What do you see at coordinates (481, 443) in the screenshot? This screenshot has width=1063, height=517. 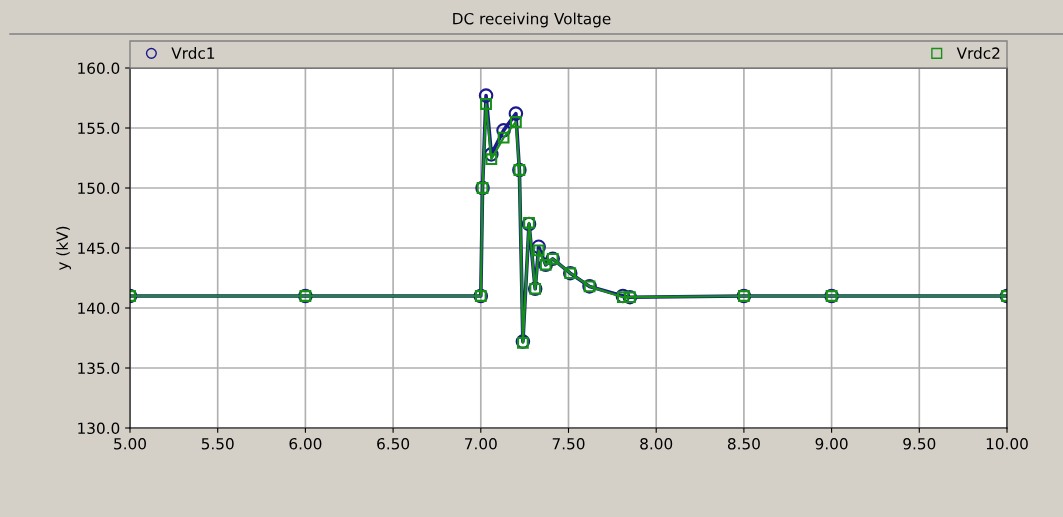 I see `x-tick-label: 7.00` at bounding box center [481, 443].